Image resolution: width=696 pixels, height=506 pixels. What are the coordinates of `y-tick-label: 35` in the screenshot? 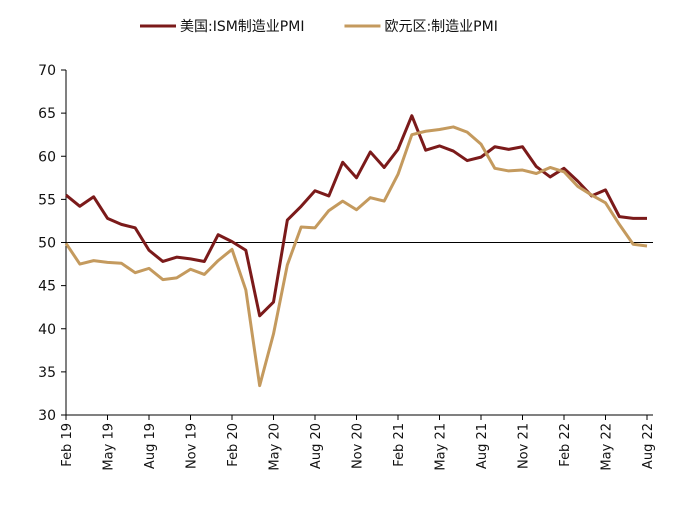 It's located at (47, 373).